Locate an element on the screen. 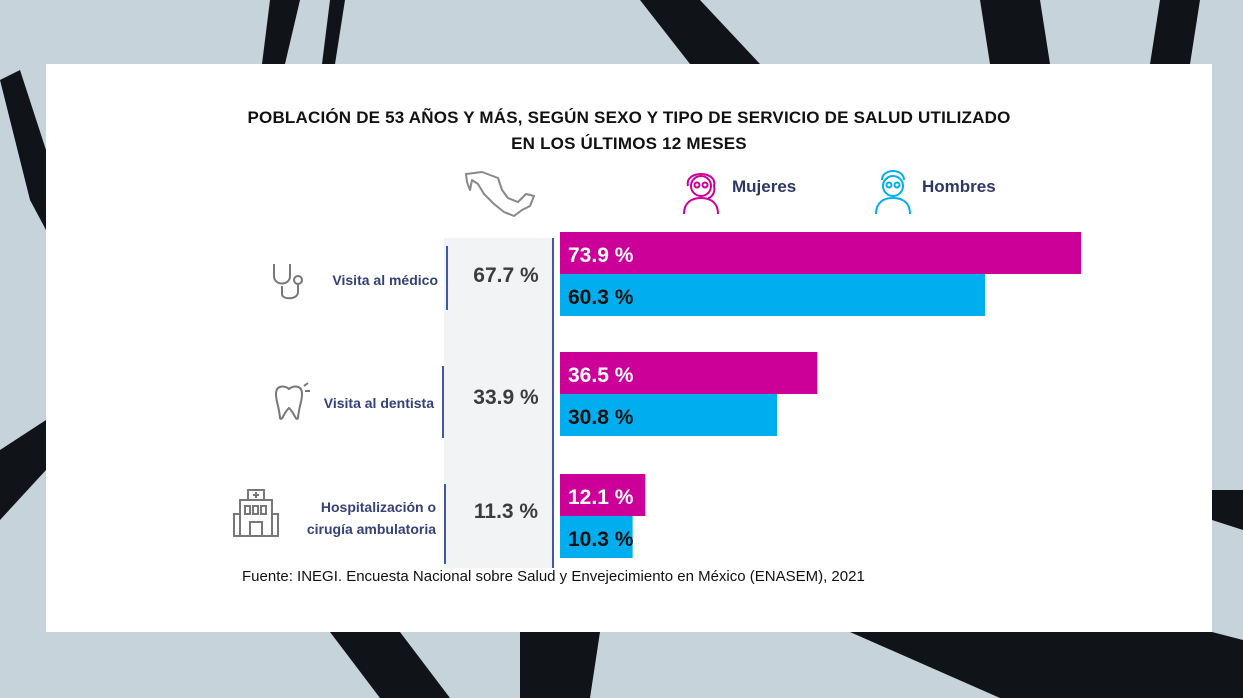 The width and height of the screenshot is (1243, 698). national-column-background is located at coordinates (499, 403).